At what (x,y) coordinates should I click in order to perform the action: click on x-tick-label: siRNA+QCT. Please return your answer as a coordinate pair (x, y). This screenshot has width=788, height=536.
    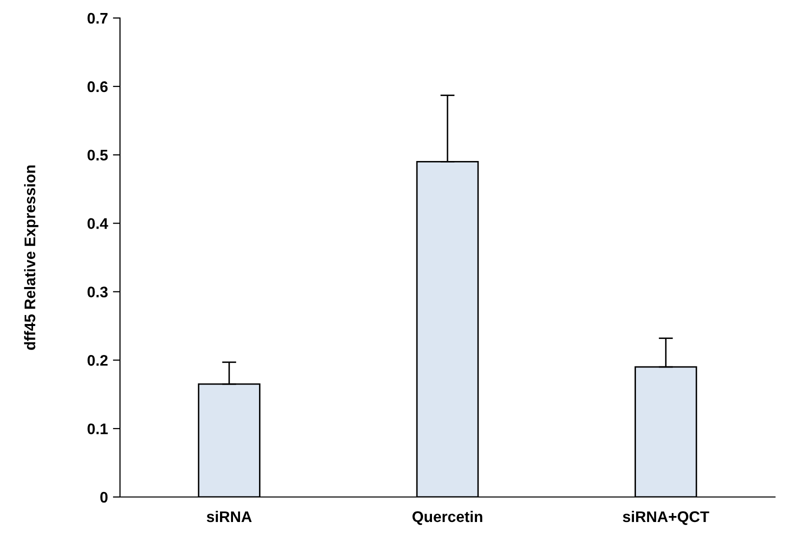
    Looking at the image, I should click on (666, 517).